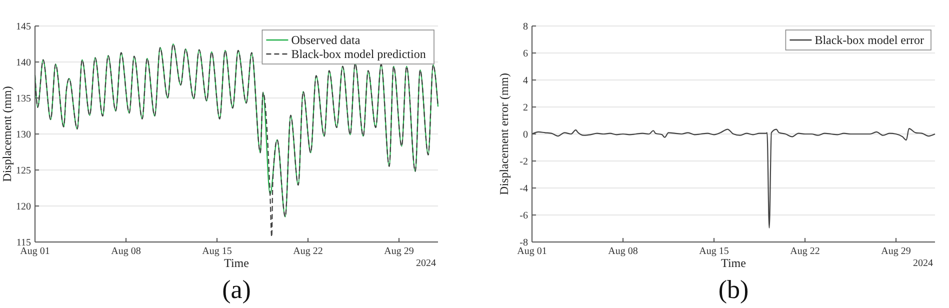  Describe the element at coordinates (23, 135) in the screenshot. I see `y-tick-label: 130` at that location.